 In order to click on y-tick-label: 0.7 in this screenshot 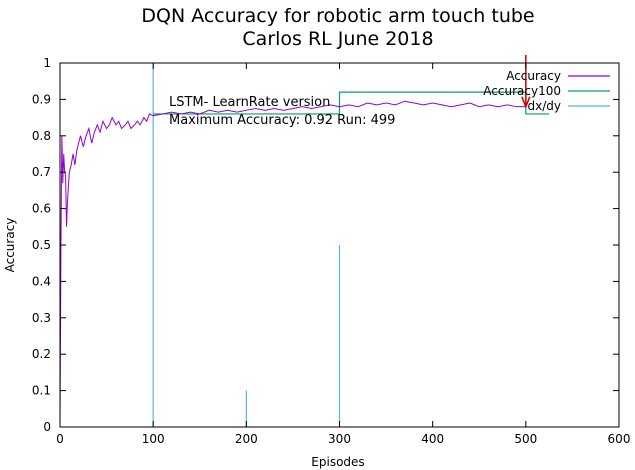, I will do `click(41, 172)`.